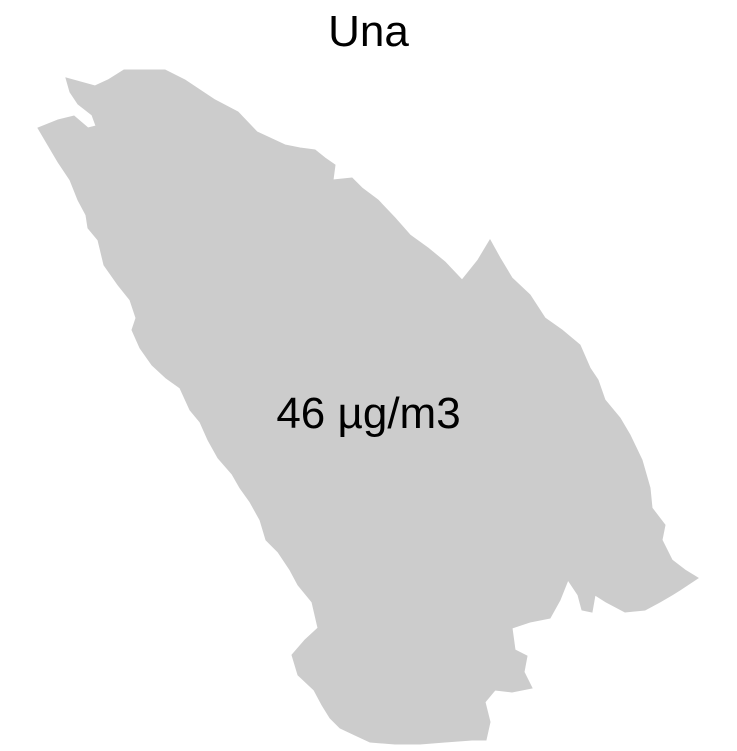 The width and height of the screenshot is (737, 751). Describe the element at coordinates (368, 31) in the screenshot. I see `map-title: Una` at that location.